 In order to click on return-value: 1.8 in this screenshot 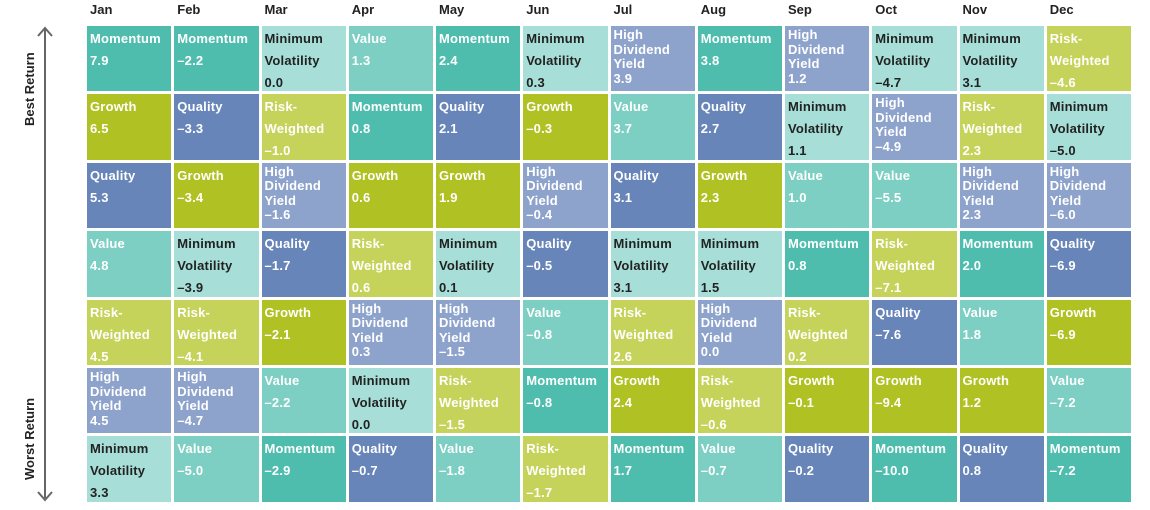, I will do `click(972, 334)`.